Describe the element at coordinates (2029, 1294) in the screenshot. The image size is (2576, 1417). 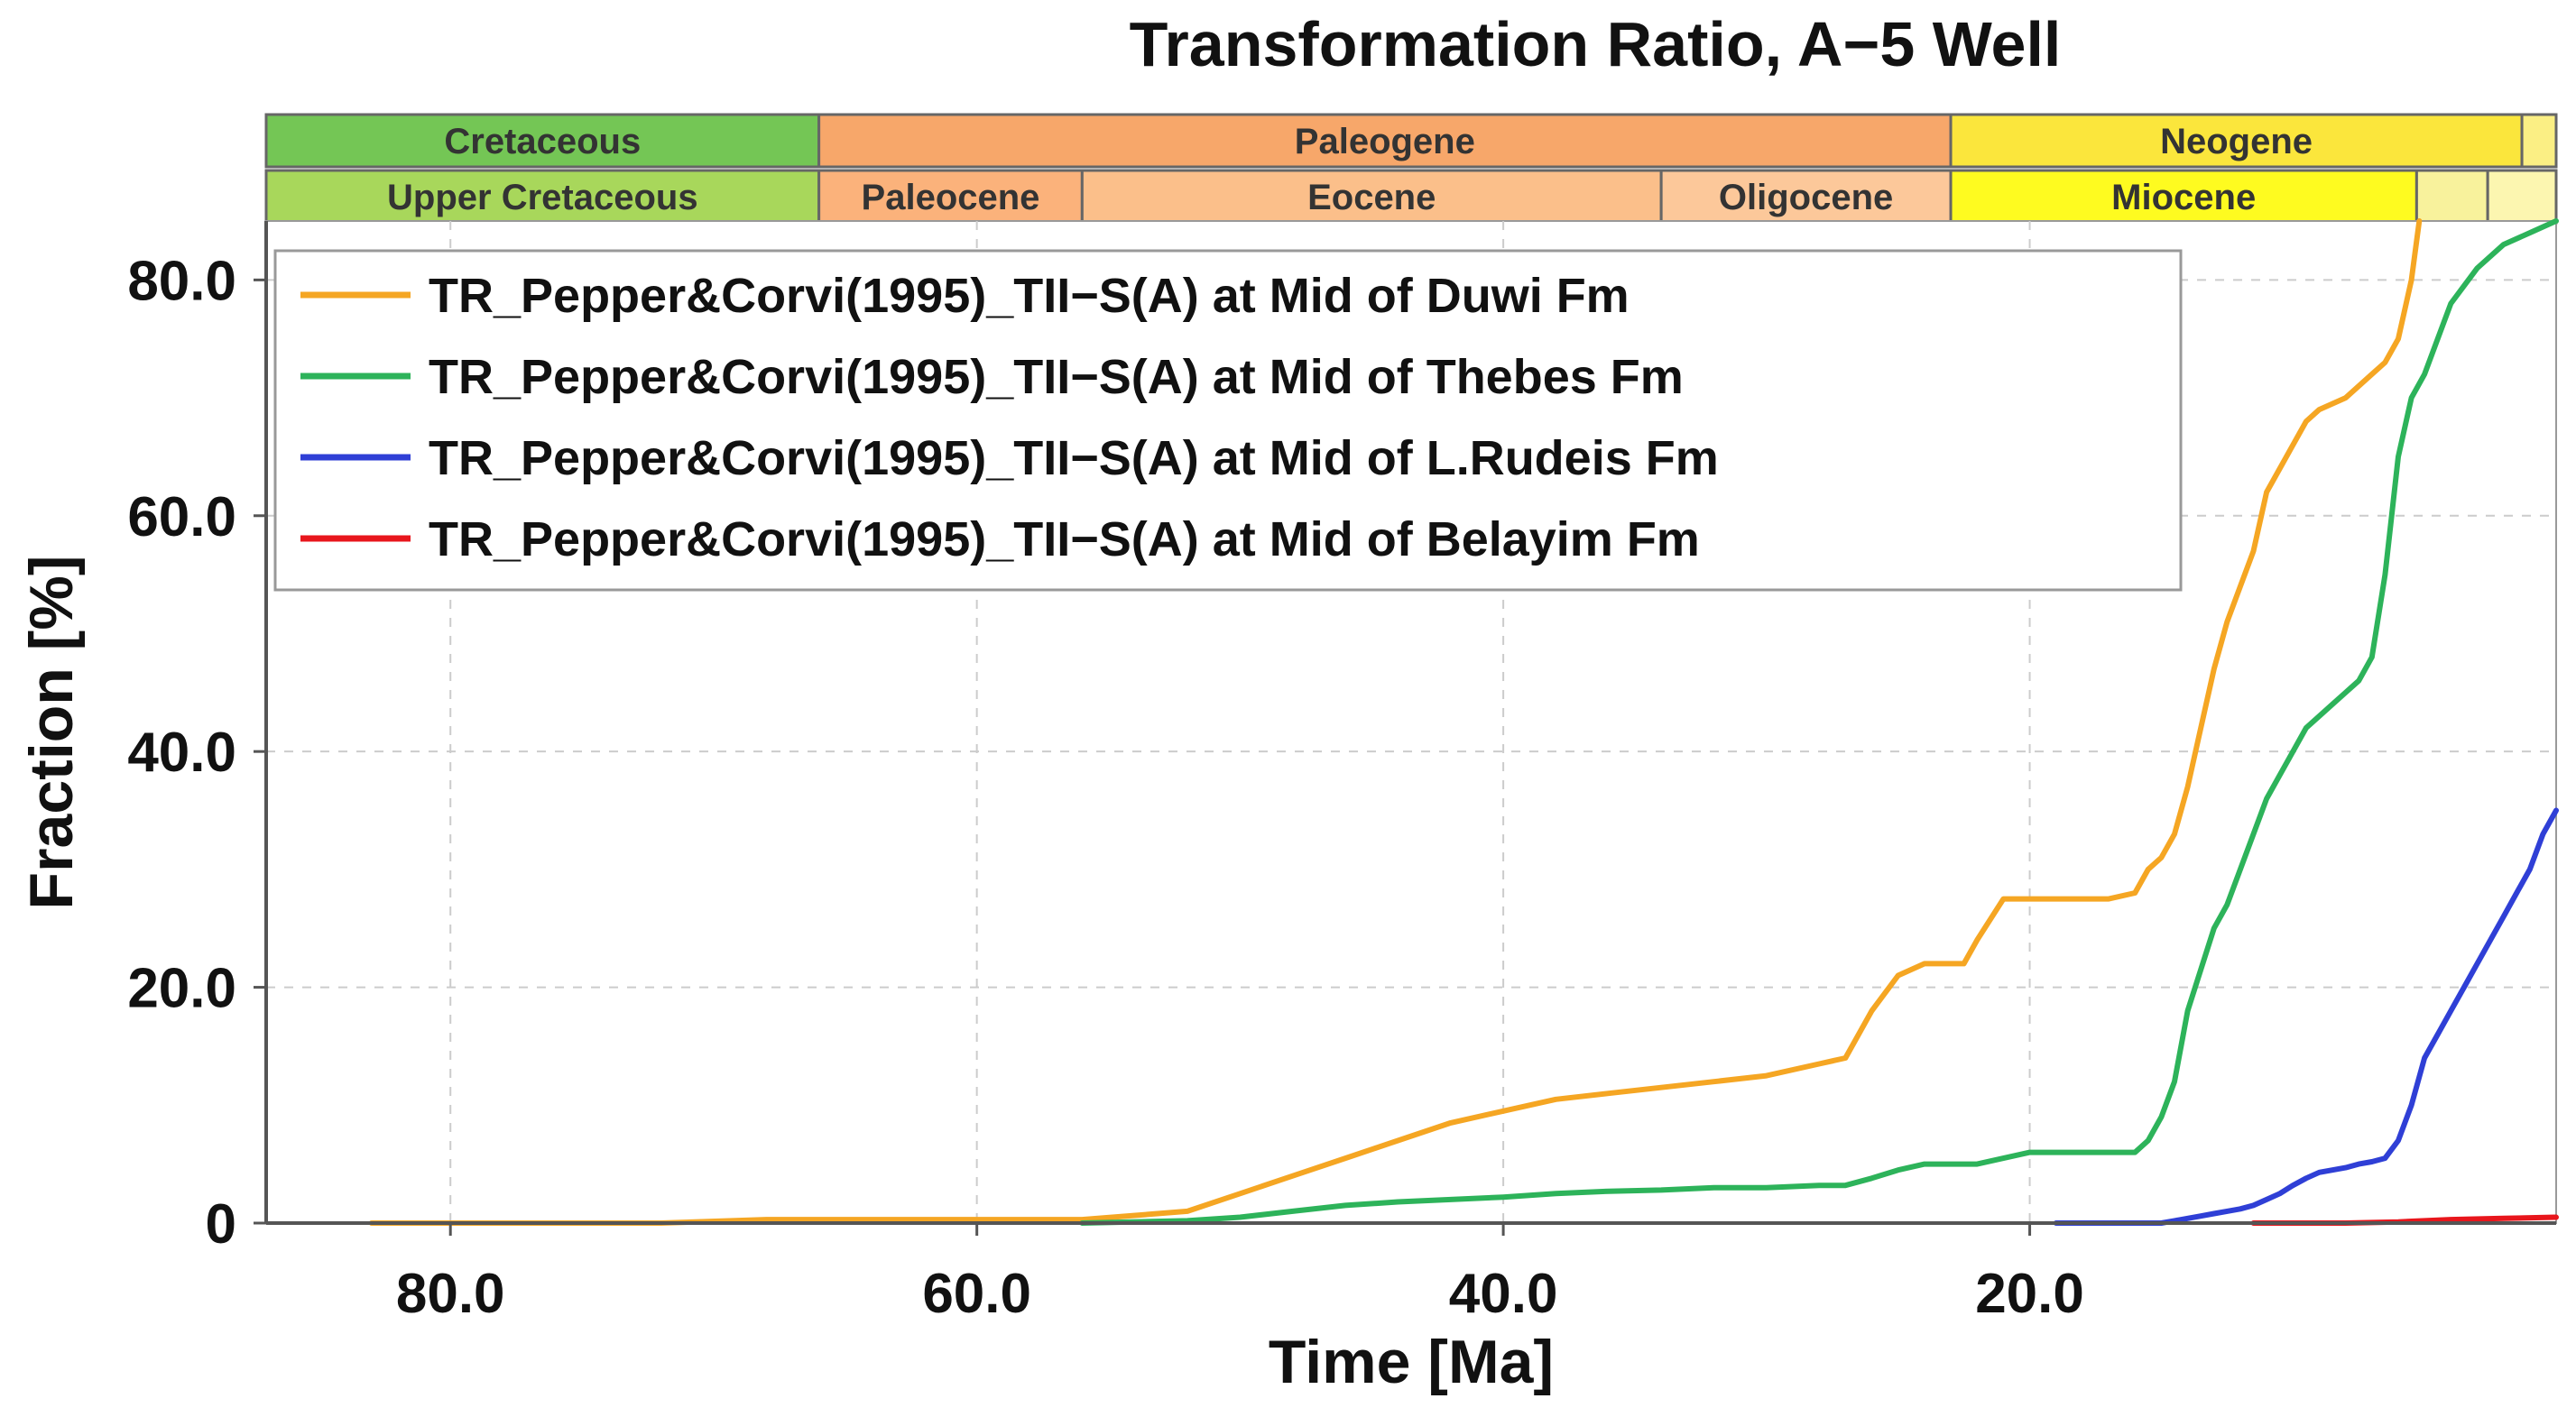
I see `x-tick-label: 20.0` at that location.